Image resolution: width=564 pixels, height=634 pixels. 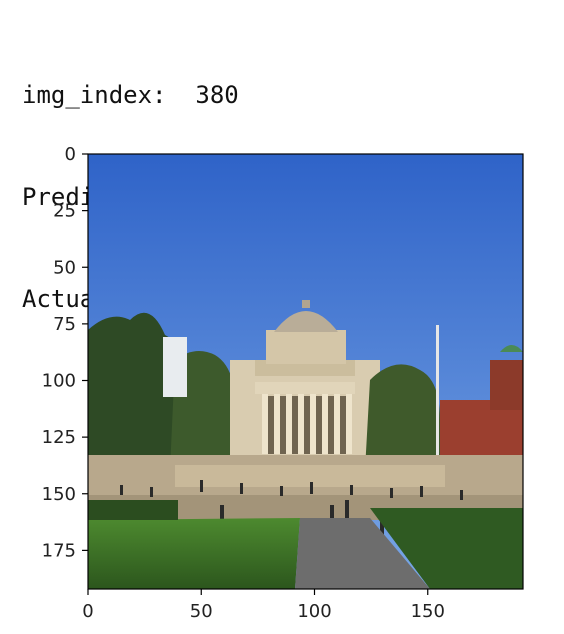 What do you see at coordinates (59, 437) in the screenshot?
I see `y-tick-label: 125` at bounding box center [59, 437].